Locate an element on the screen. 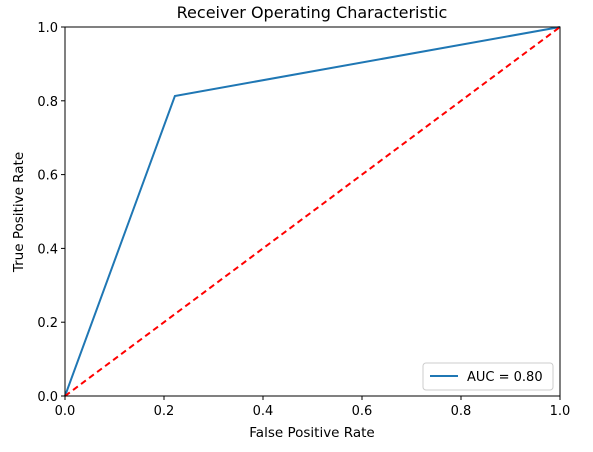 The image size is (593, 452). legend: AUC = 0.80 is located at coordinates (488, 376).